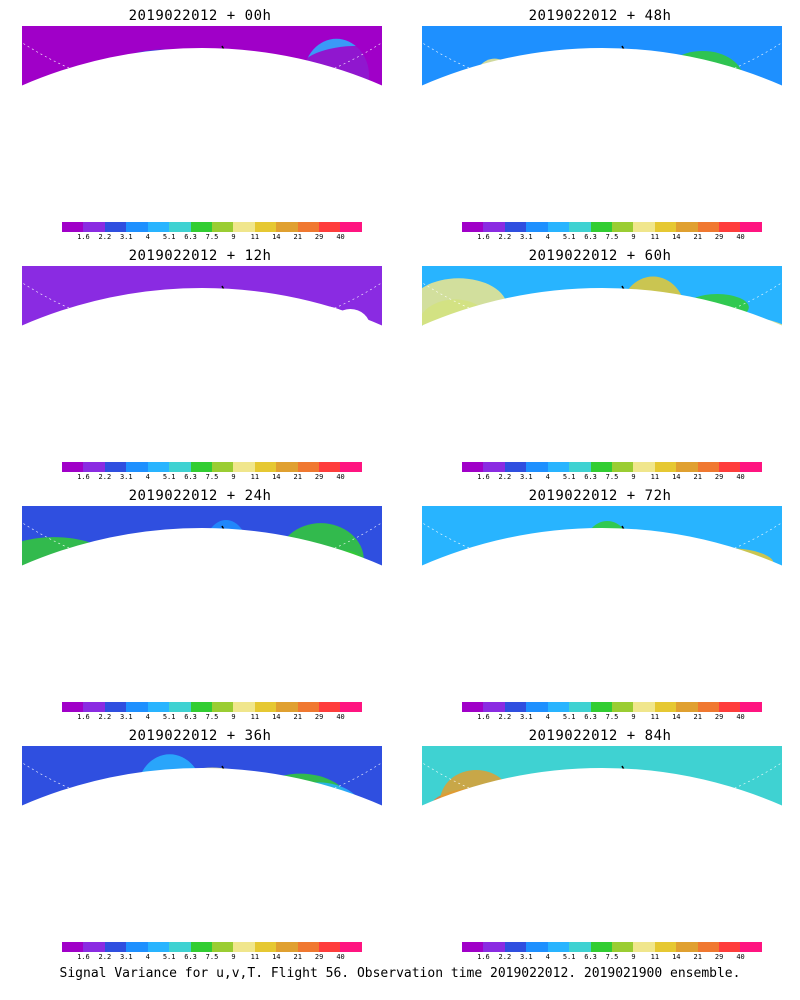 This screenshot has height=1000, width=800. I want to click on forecast-map, so click(202, 601).